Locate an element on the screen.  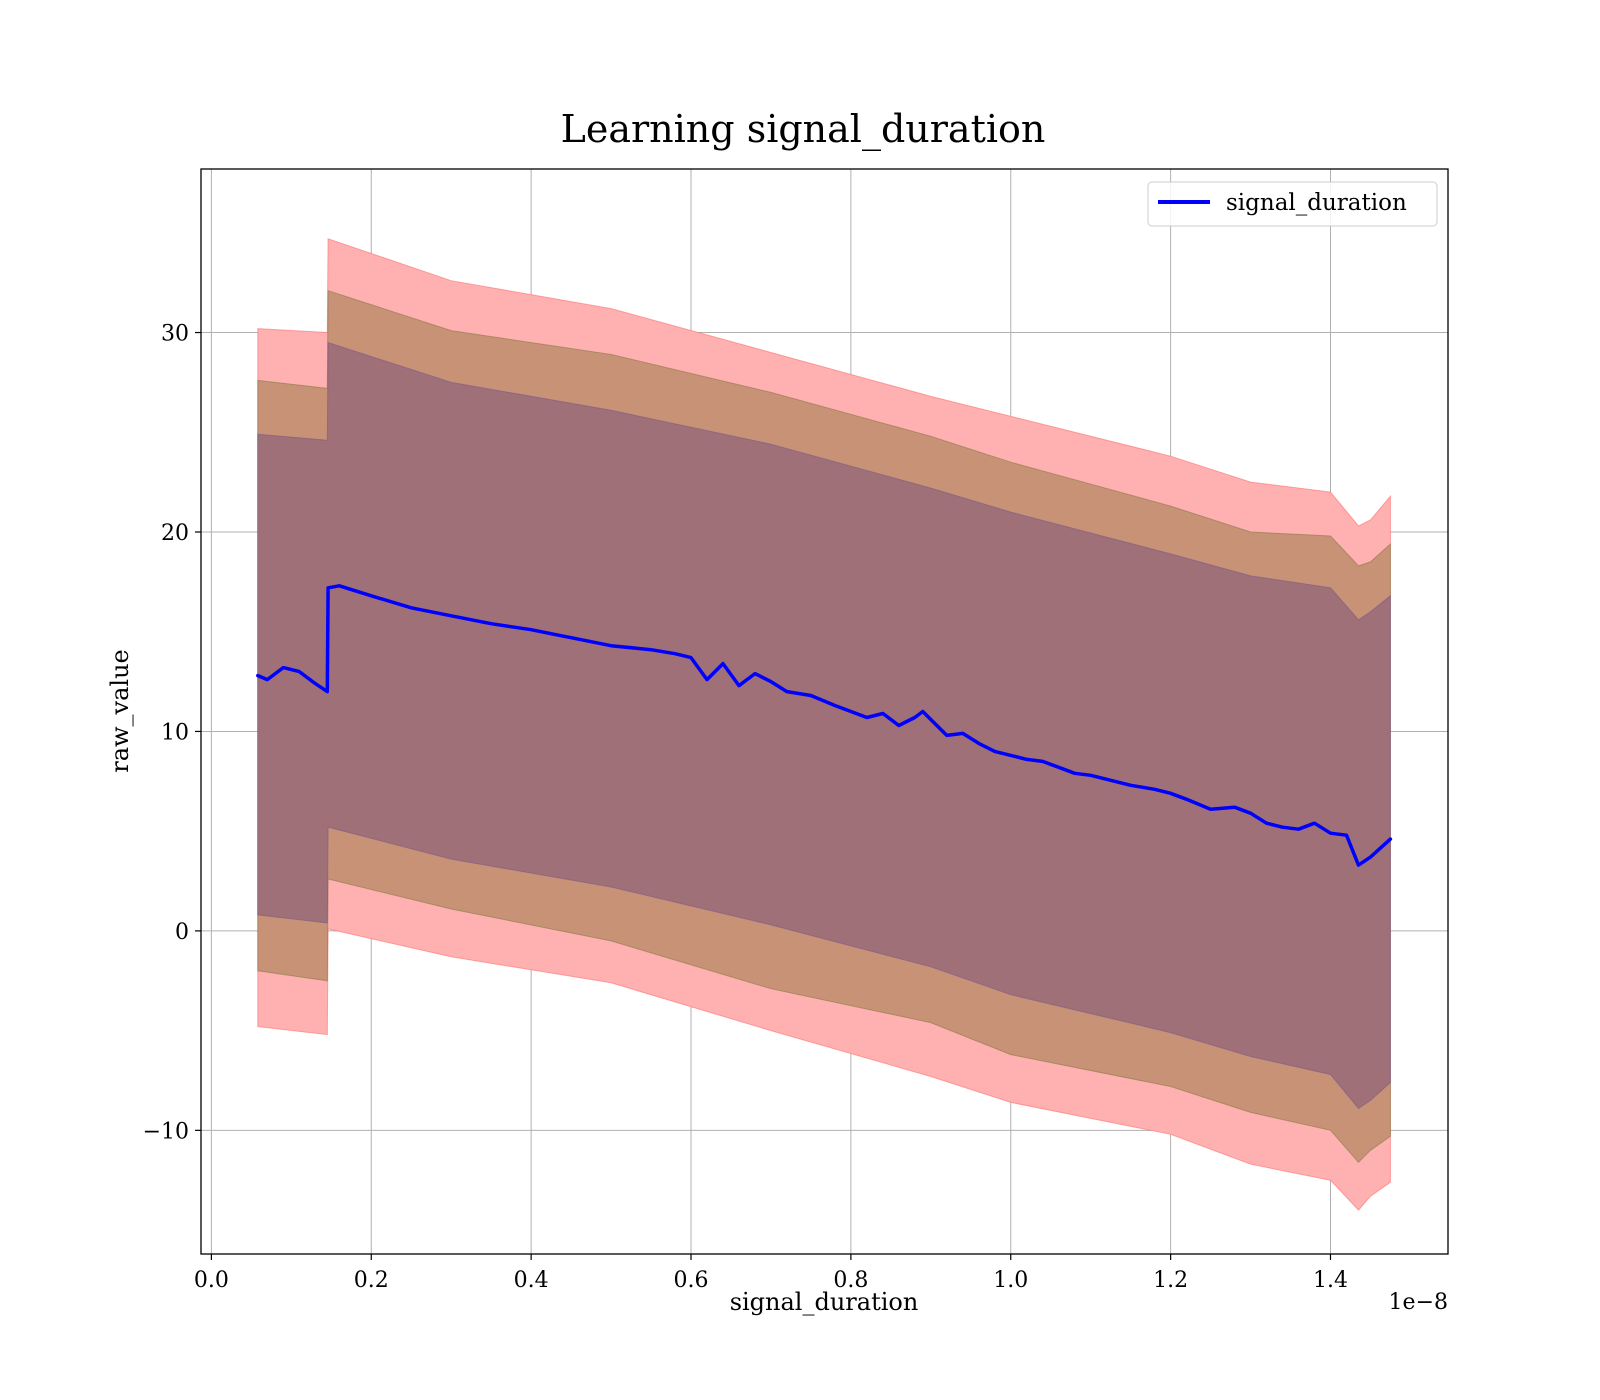
y-tick-label-2: 10 is located at coordinates (175, 732).